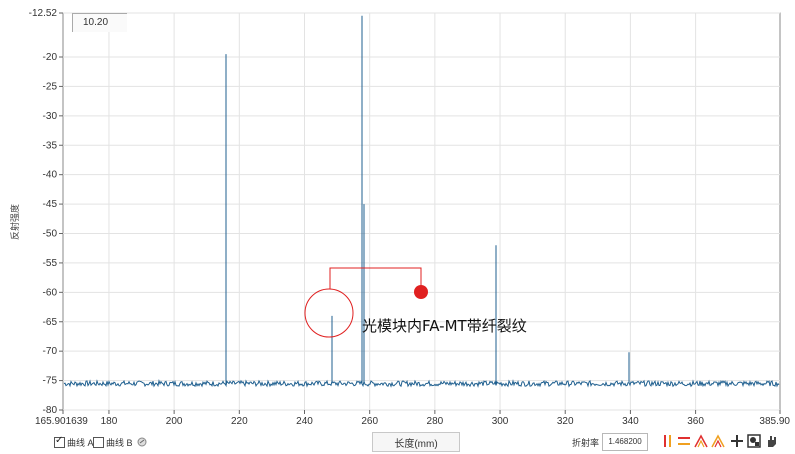  I want to click on x-tick-label: 280, so click(435, 421).